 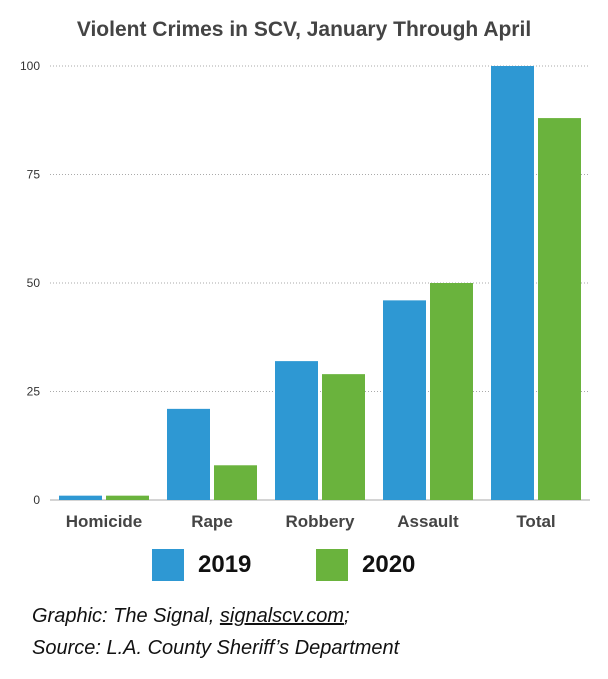 I want to click on y-tick-label-0: 0, so click(x=36, y=500).